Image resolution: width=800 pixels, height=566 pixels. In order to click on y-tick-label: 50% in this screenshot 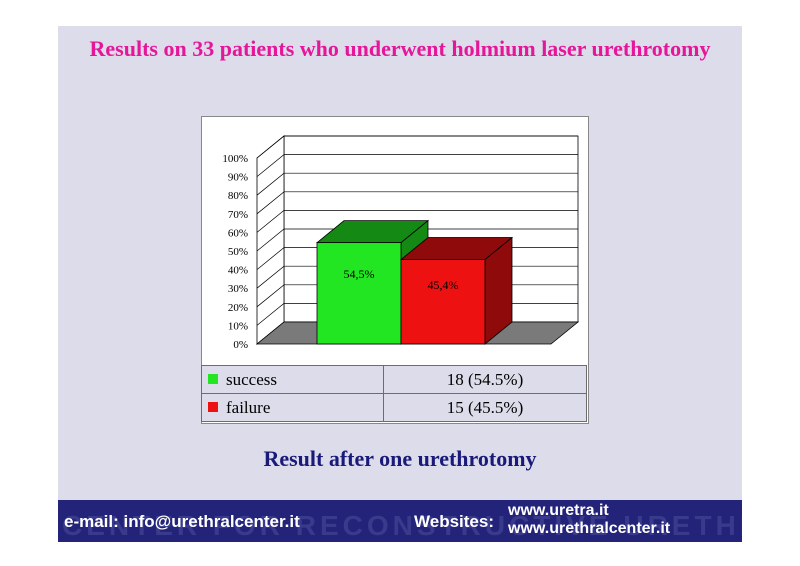, I will do `click(238, 252)`.